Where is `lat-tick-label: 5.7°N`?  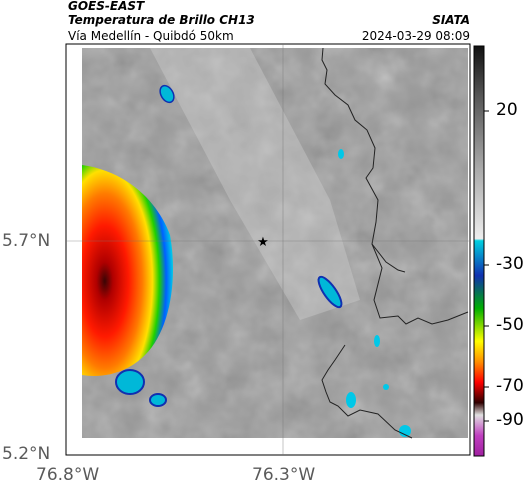
lat-tick-label: 5.7°N is located at coordinates (26, 241).